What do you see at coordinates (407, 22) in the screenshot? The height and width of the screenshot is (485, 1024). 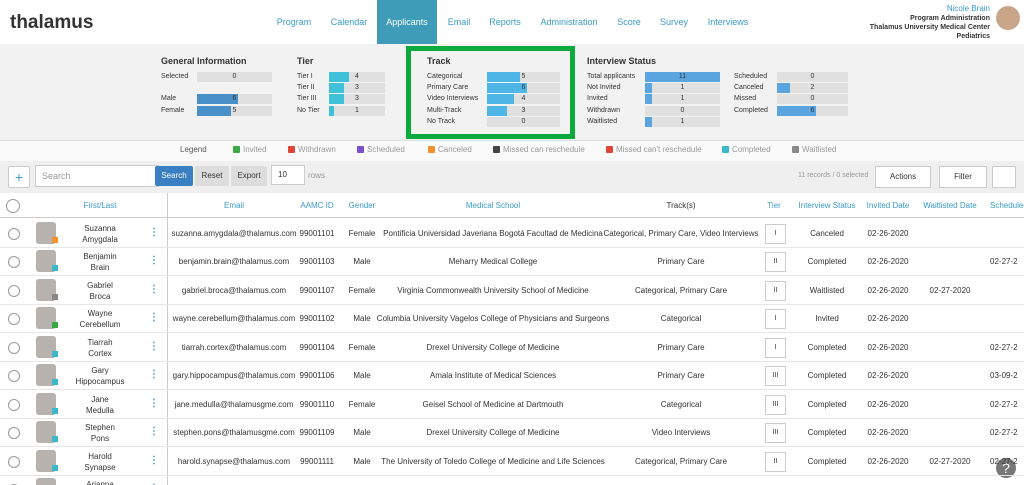 I see `nav-item: Applicants` at bounding box center [407, 22].